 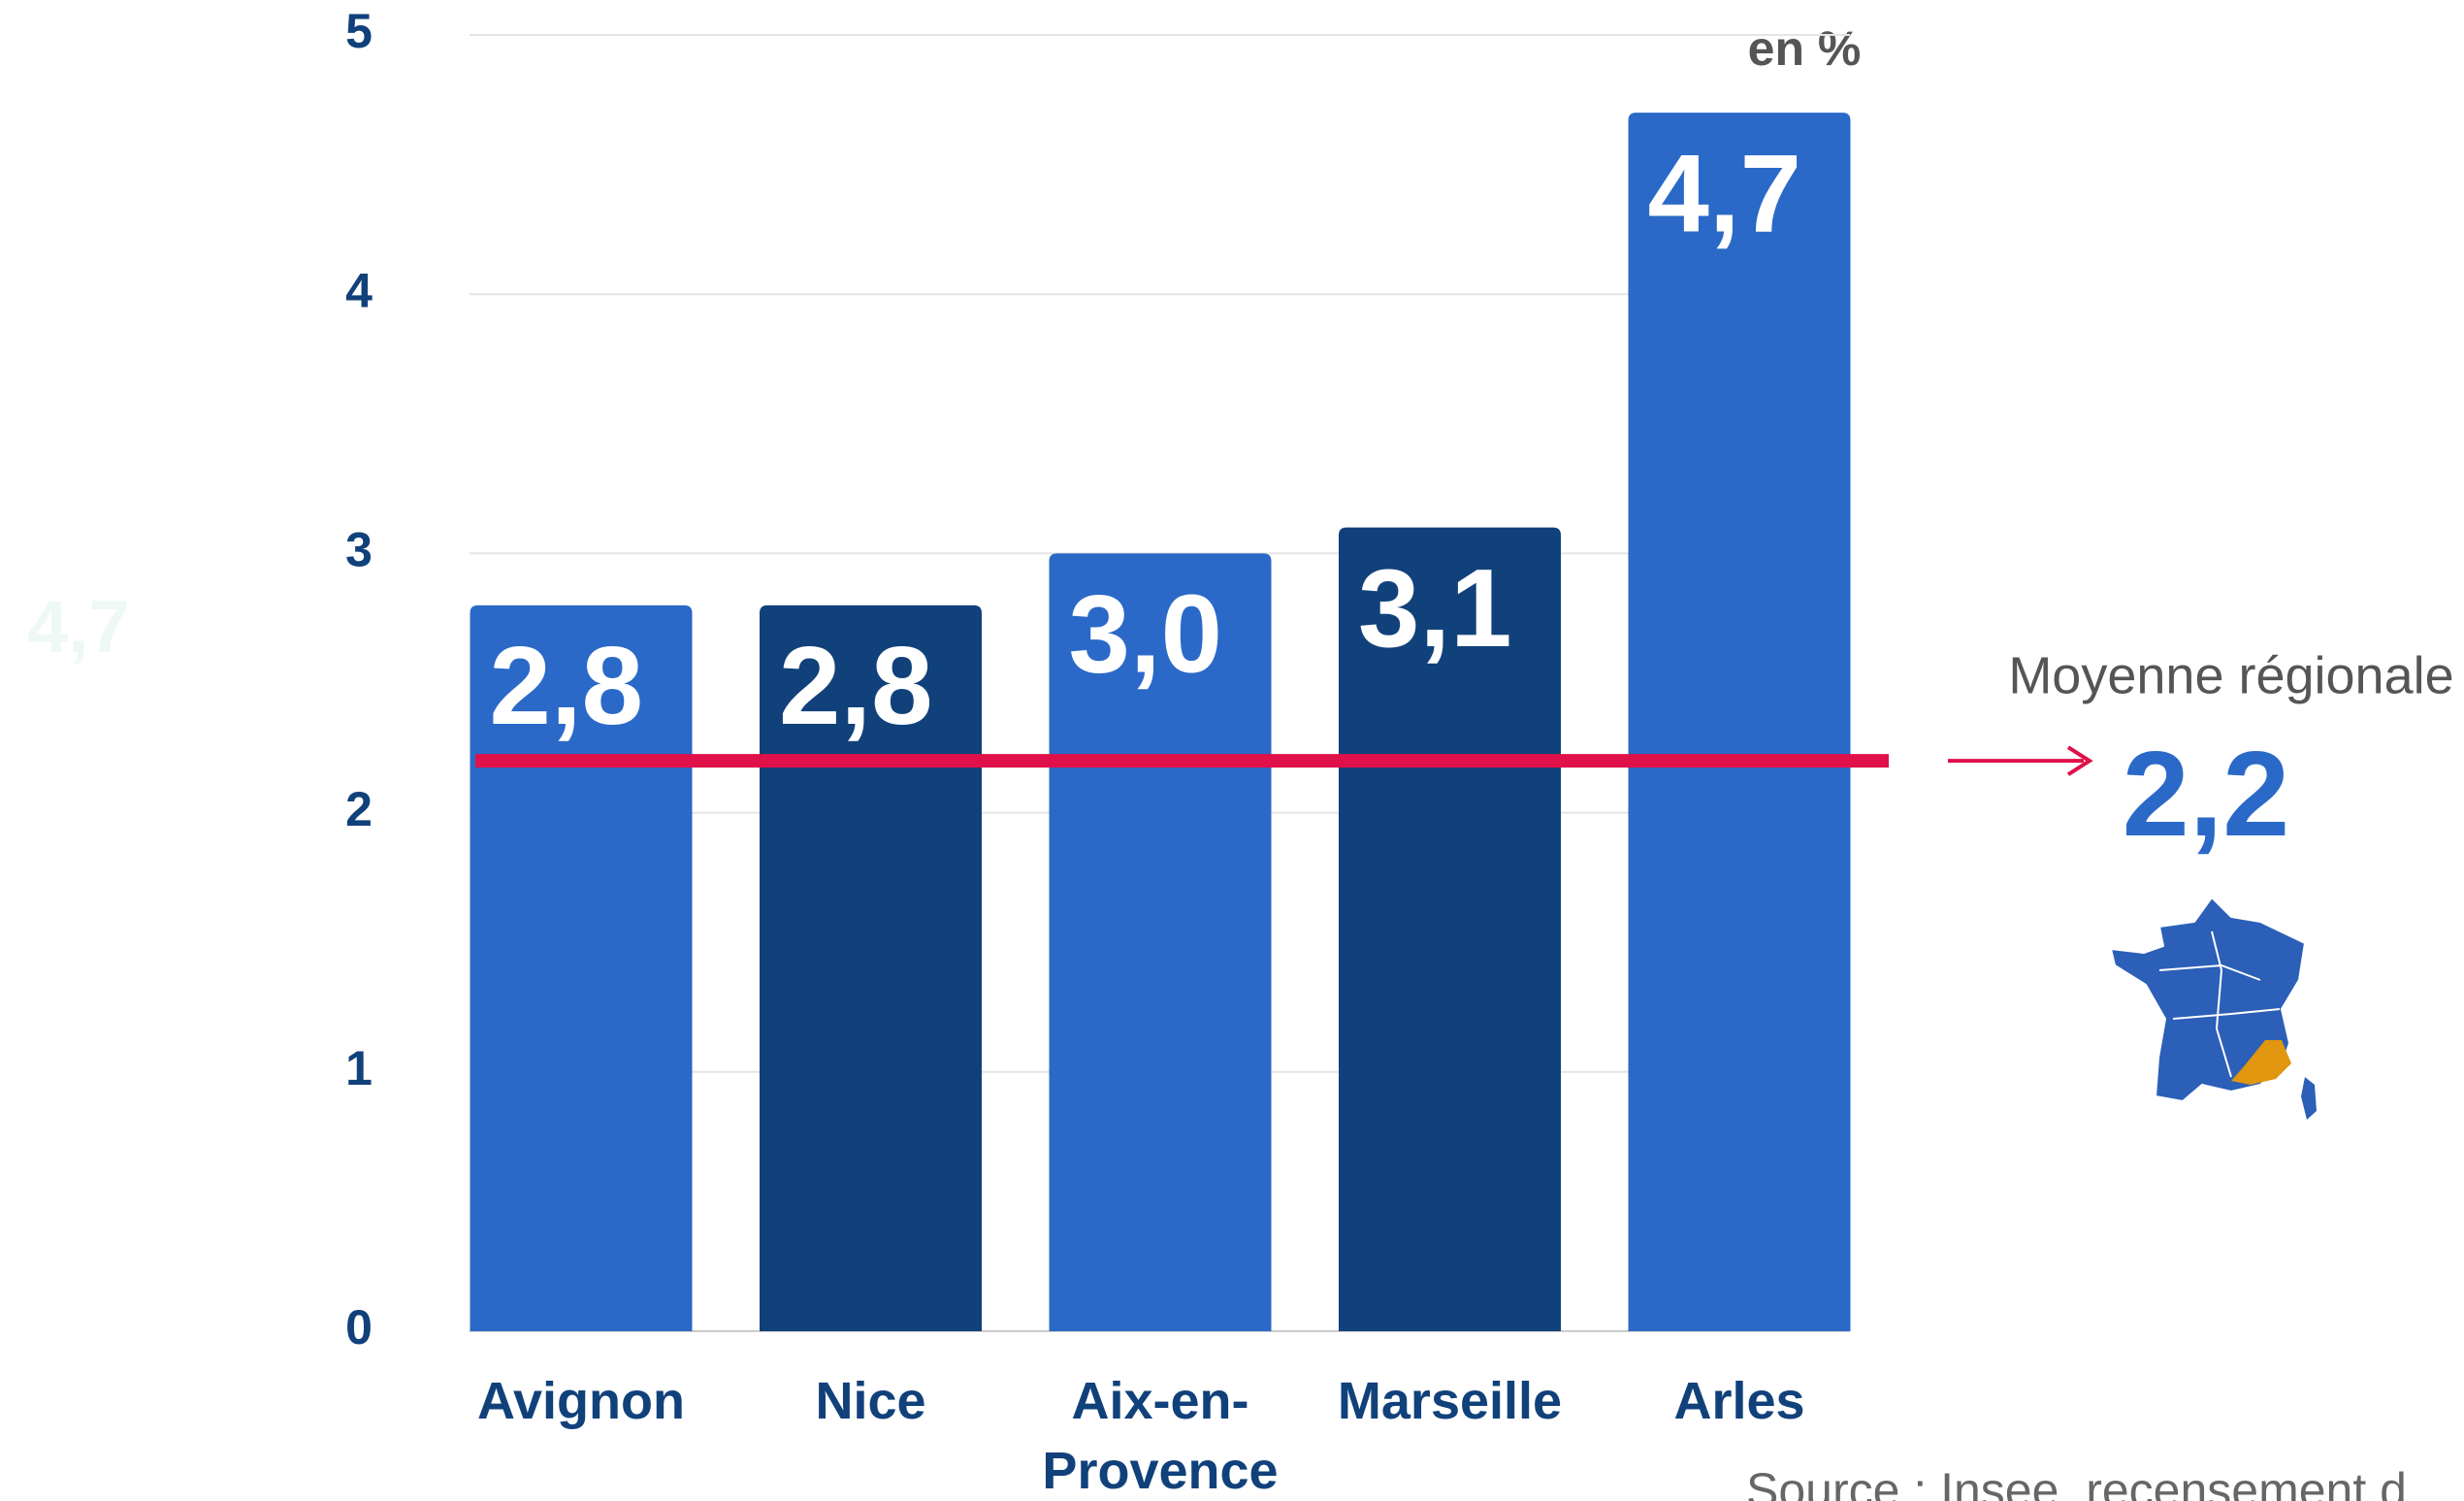 I want to click on x-tick-label: Nice, so click(x=870, y=1401).